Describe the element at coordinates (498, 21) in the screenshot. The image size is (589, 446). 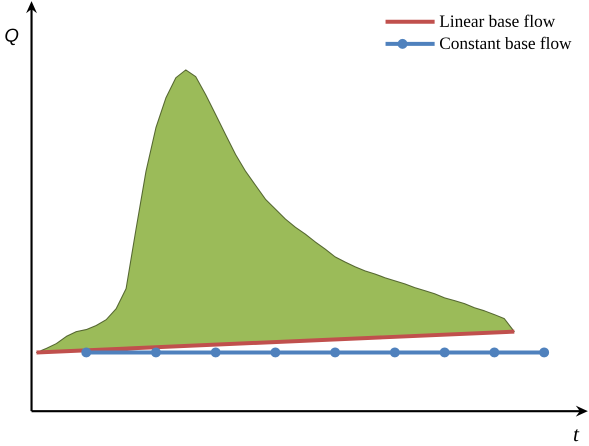
I see `legend-label: Linear base flow` at that location.